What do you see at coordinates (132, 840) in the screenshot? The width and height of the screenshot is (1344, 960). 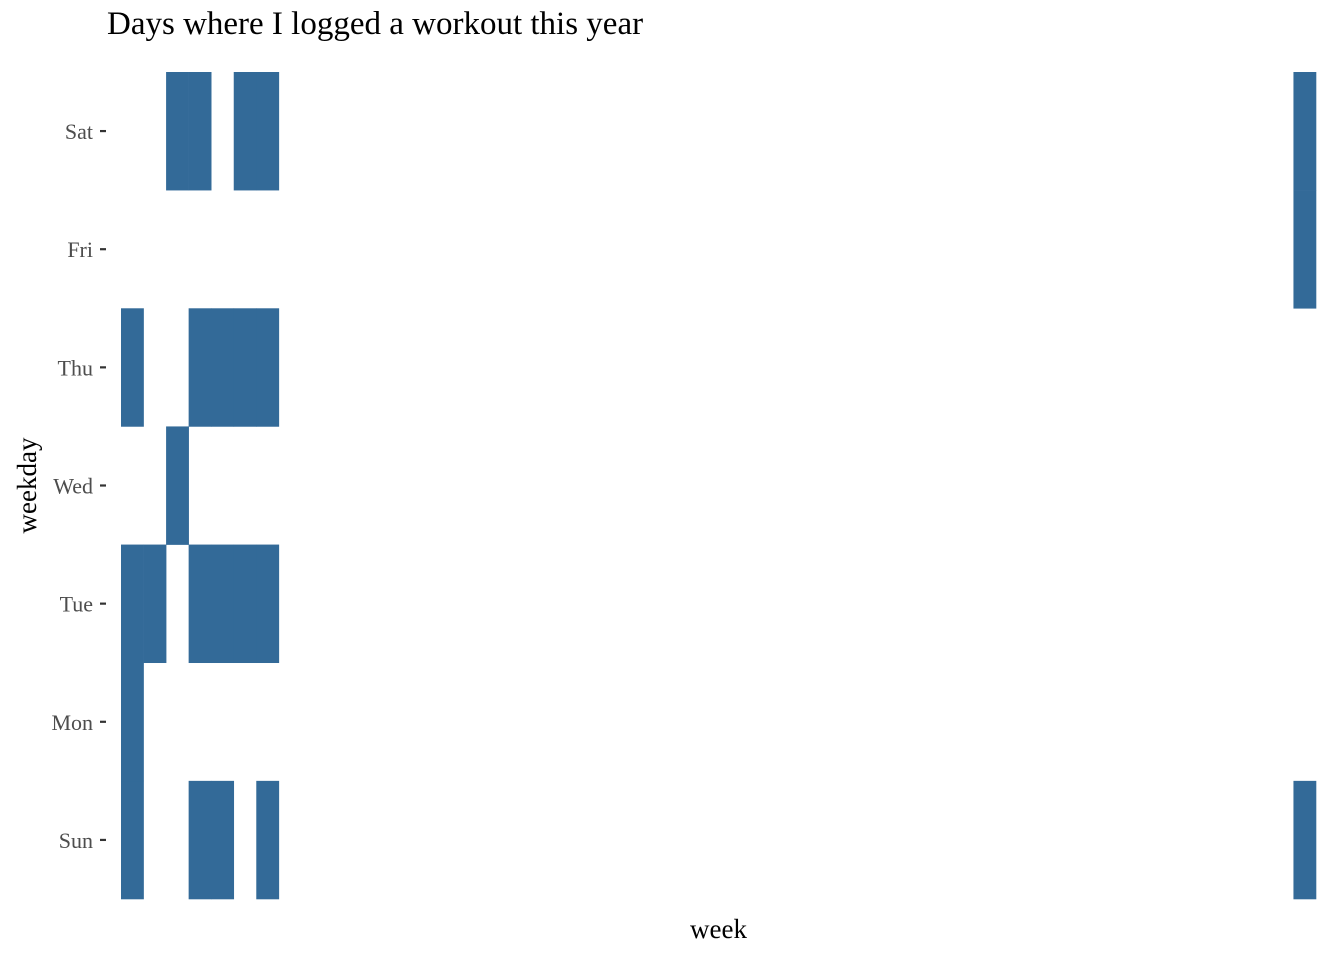 I see `heatmap-cell-week1-sun` at bounding box center [132, 840].